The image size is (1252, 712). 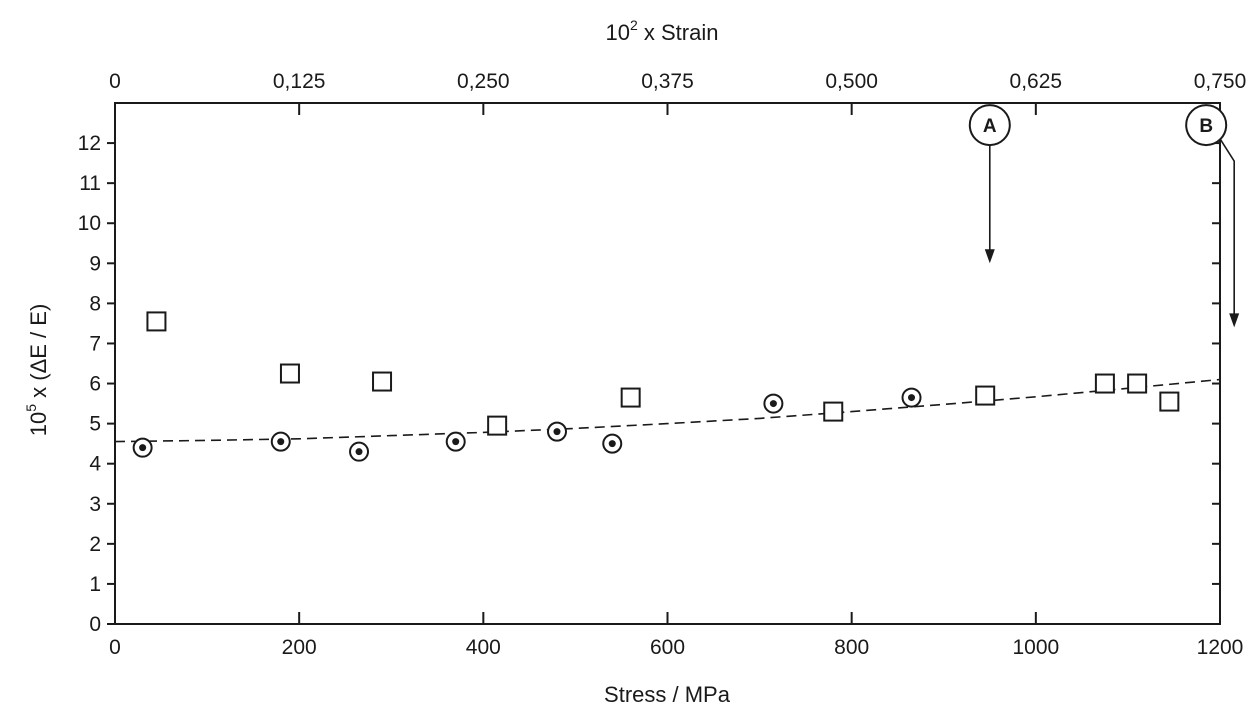 I want to click on y-tick-label: 4, so click(x=95, y=464).